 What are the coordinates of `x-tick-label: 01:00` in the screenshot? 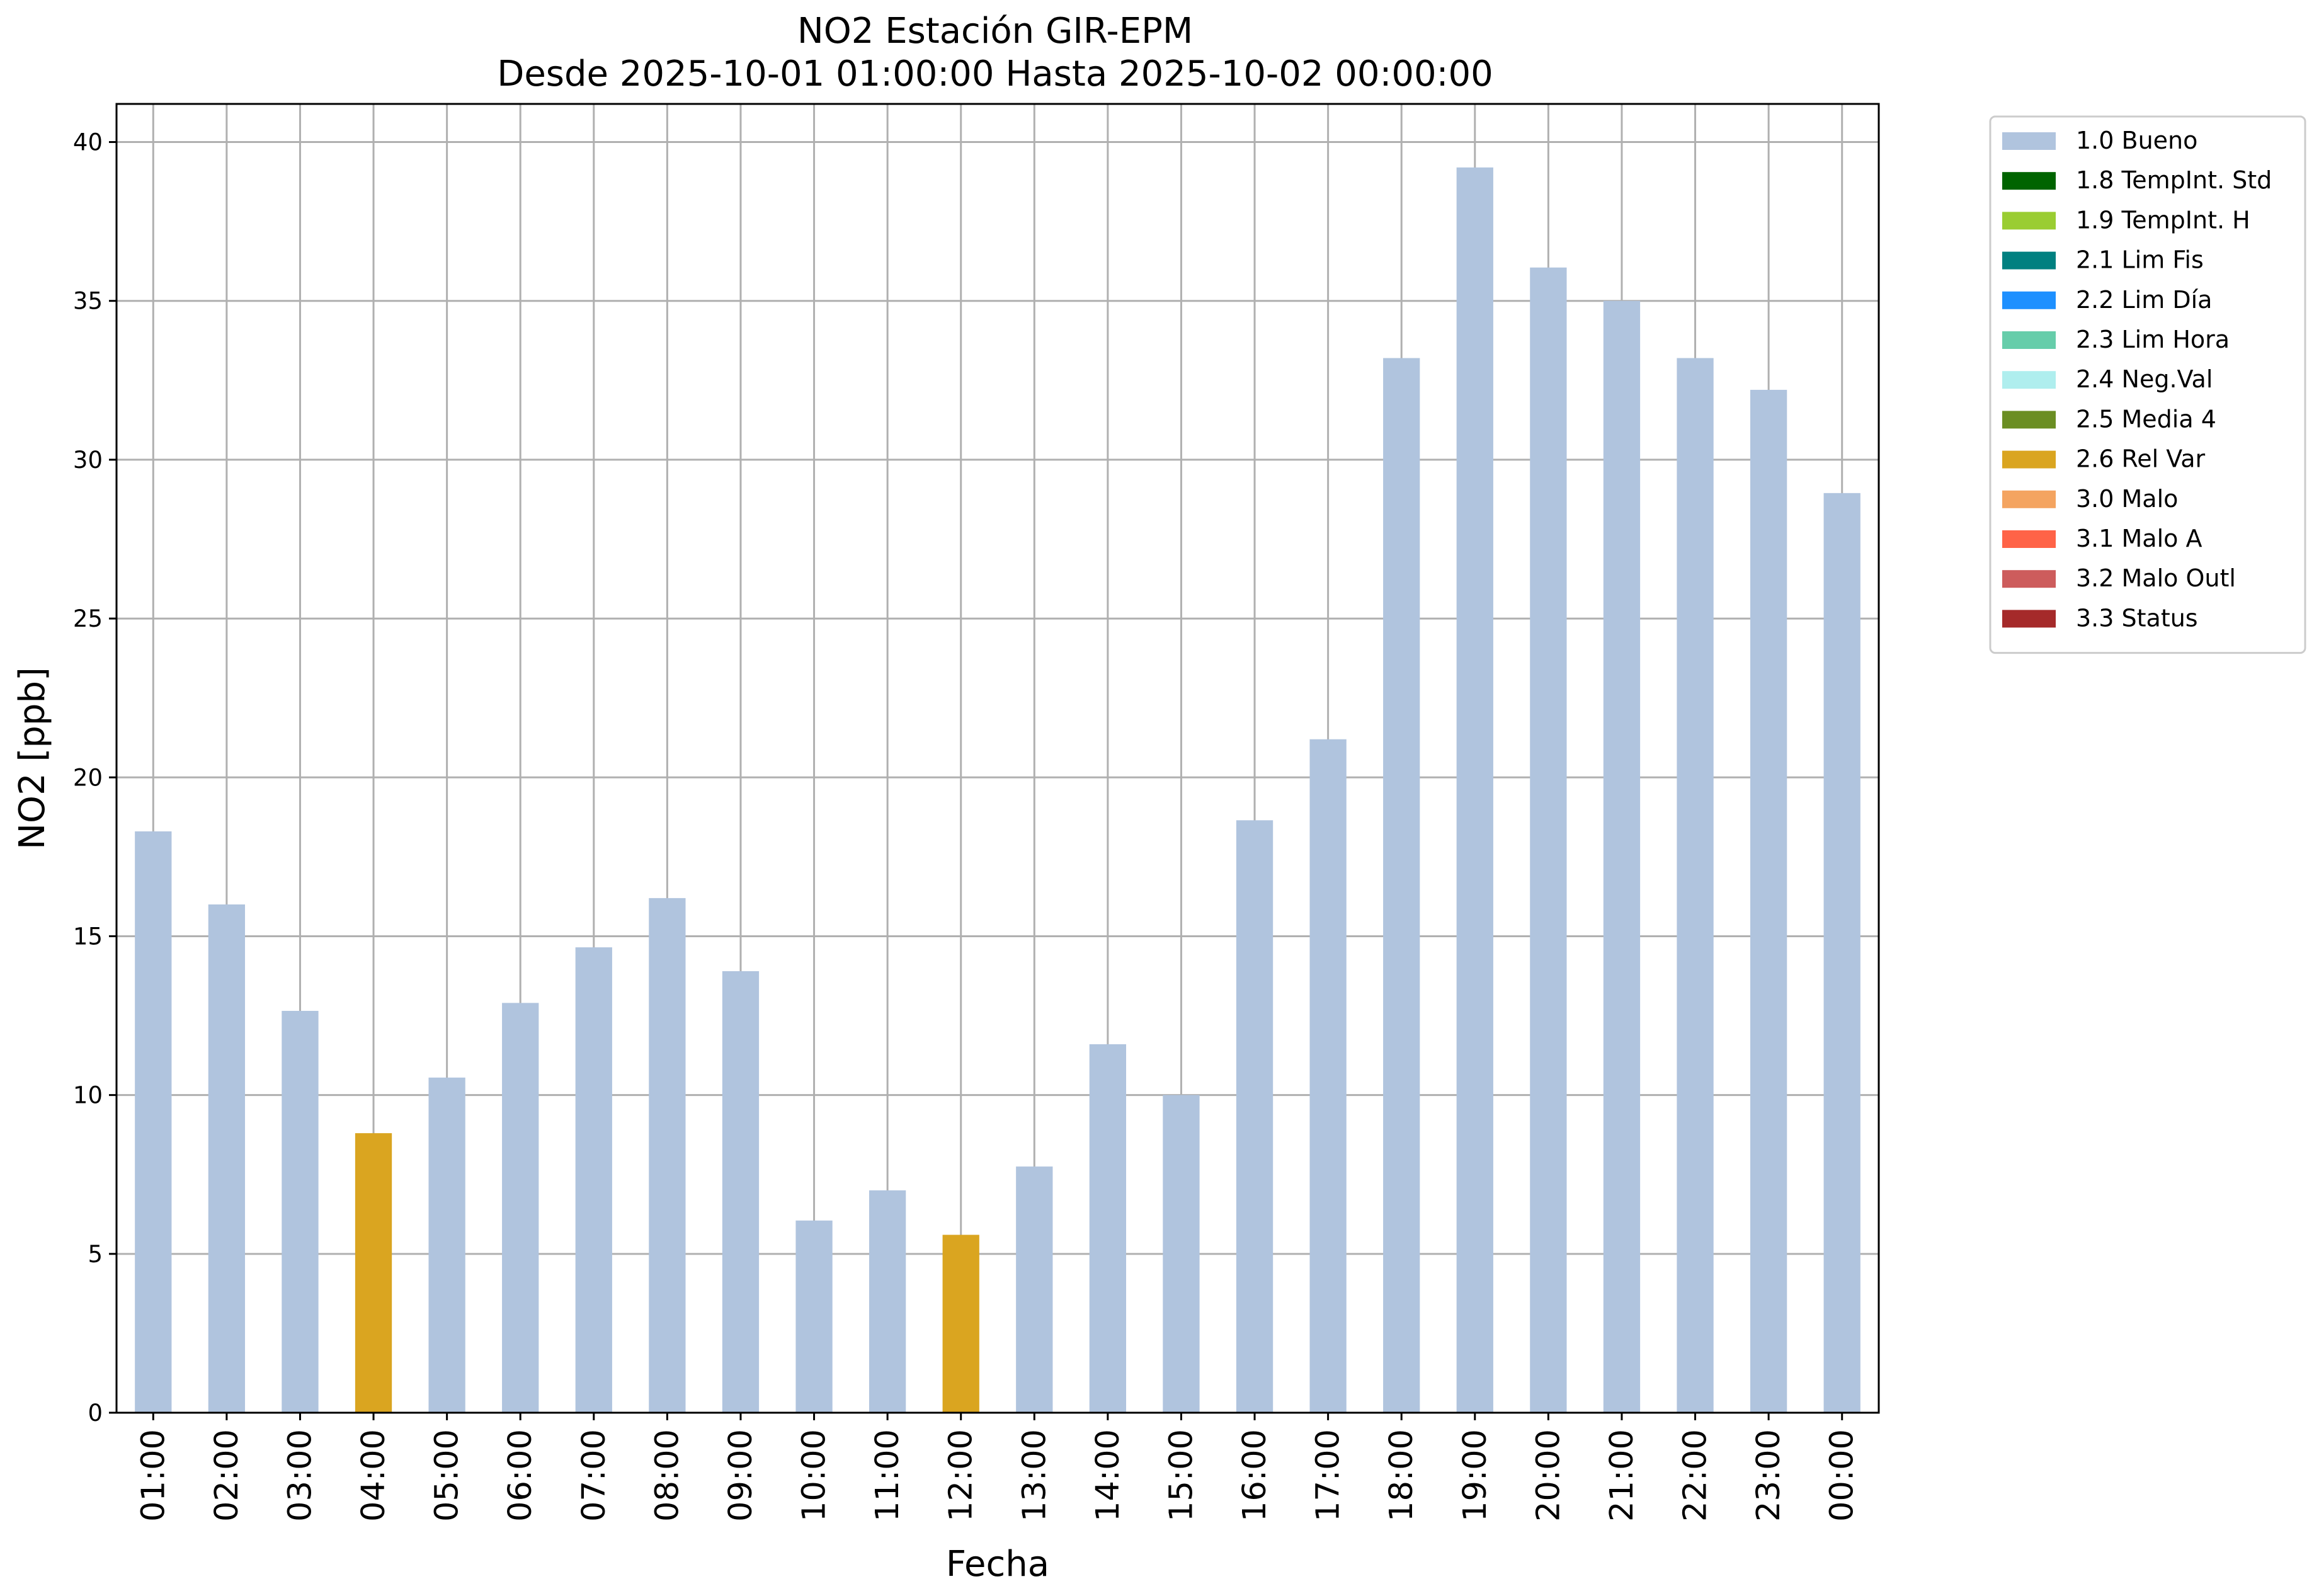 It's located at (153, 1475).